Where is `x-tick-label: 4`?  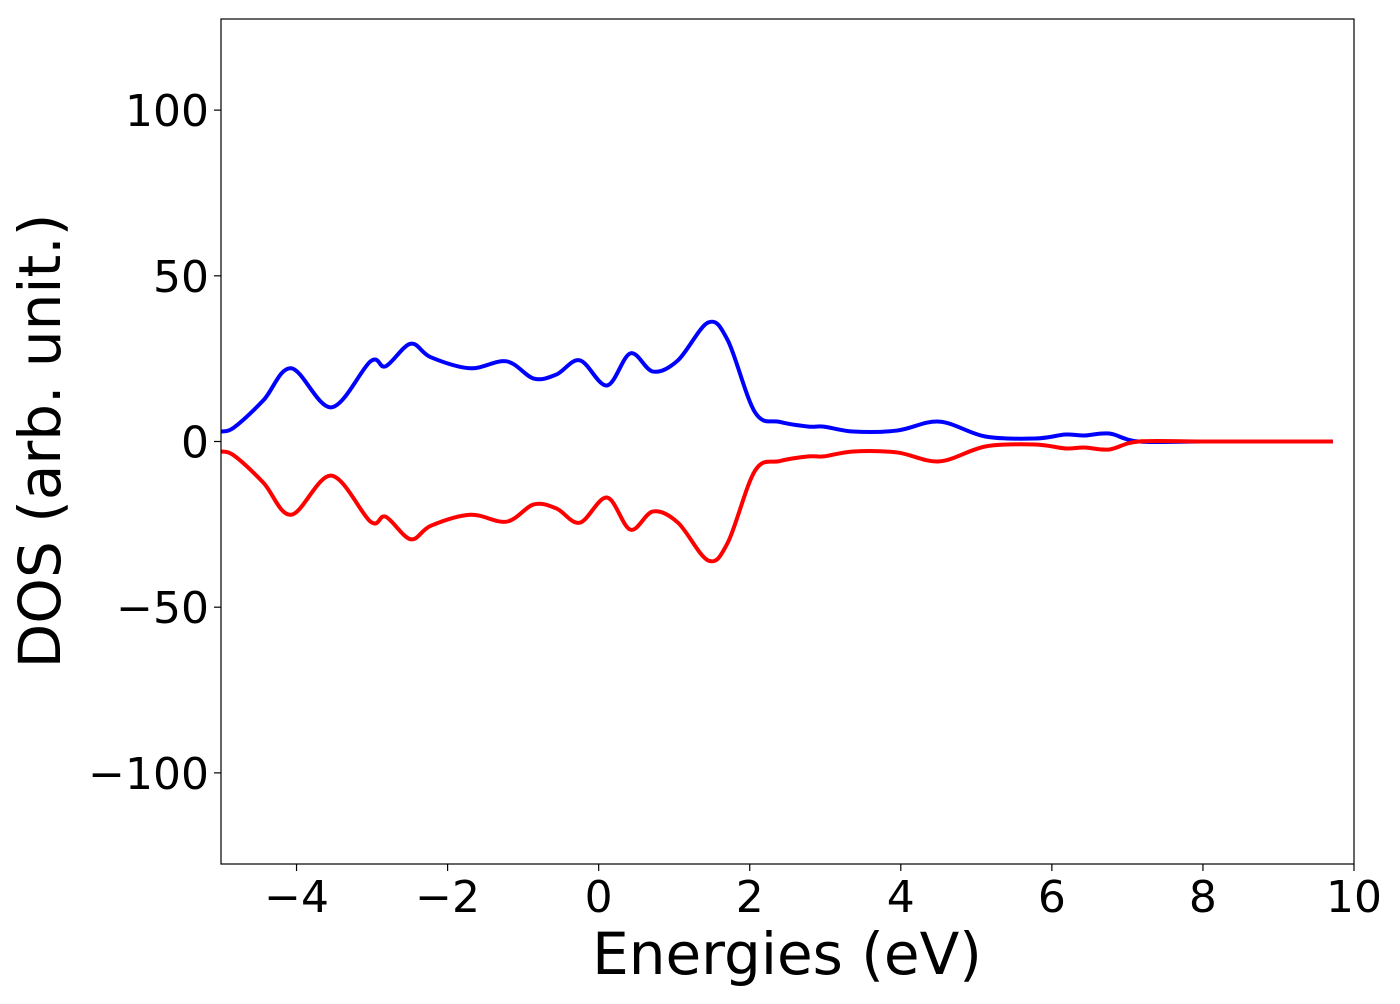
x-tick-label: 4 is located at coordinates (901, 897).